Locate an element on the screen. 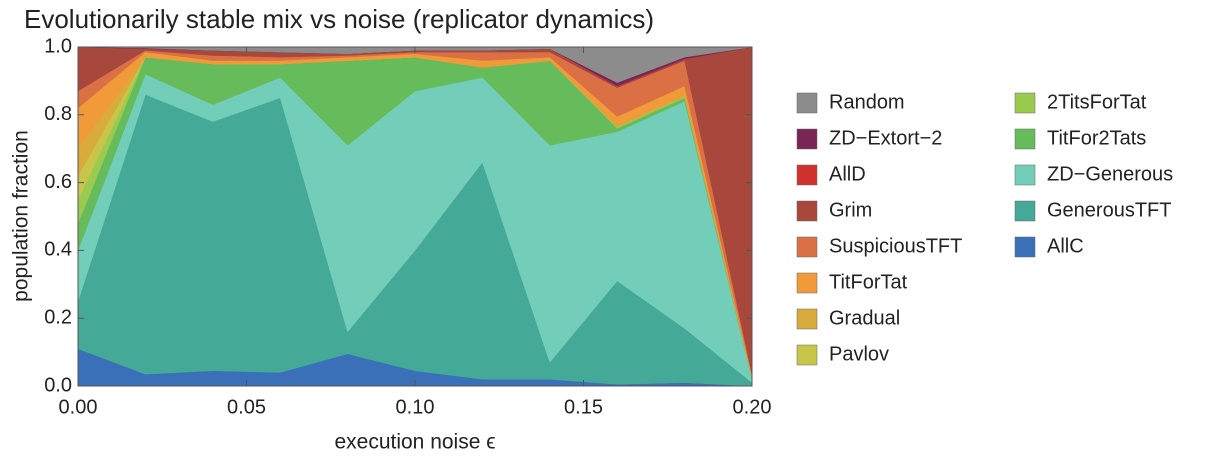 The width and height of the screenshot is (1221, 467). x-axis-label: execution noise ϵ is located at coordinates (414, 442).